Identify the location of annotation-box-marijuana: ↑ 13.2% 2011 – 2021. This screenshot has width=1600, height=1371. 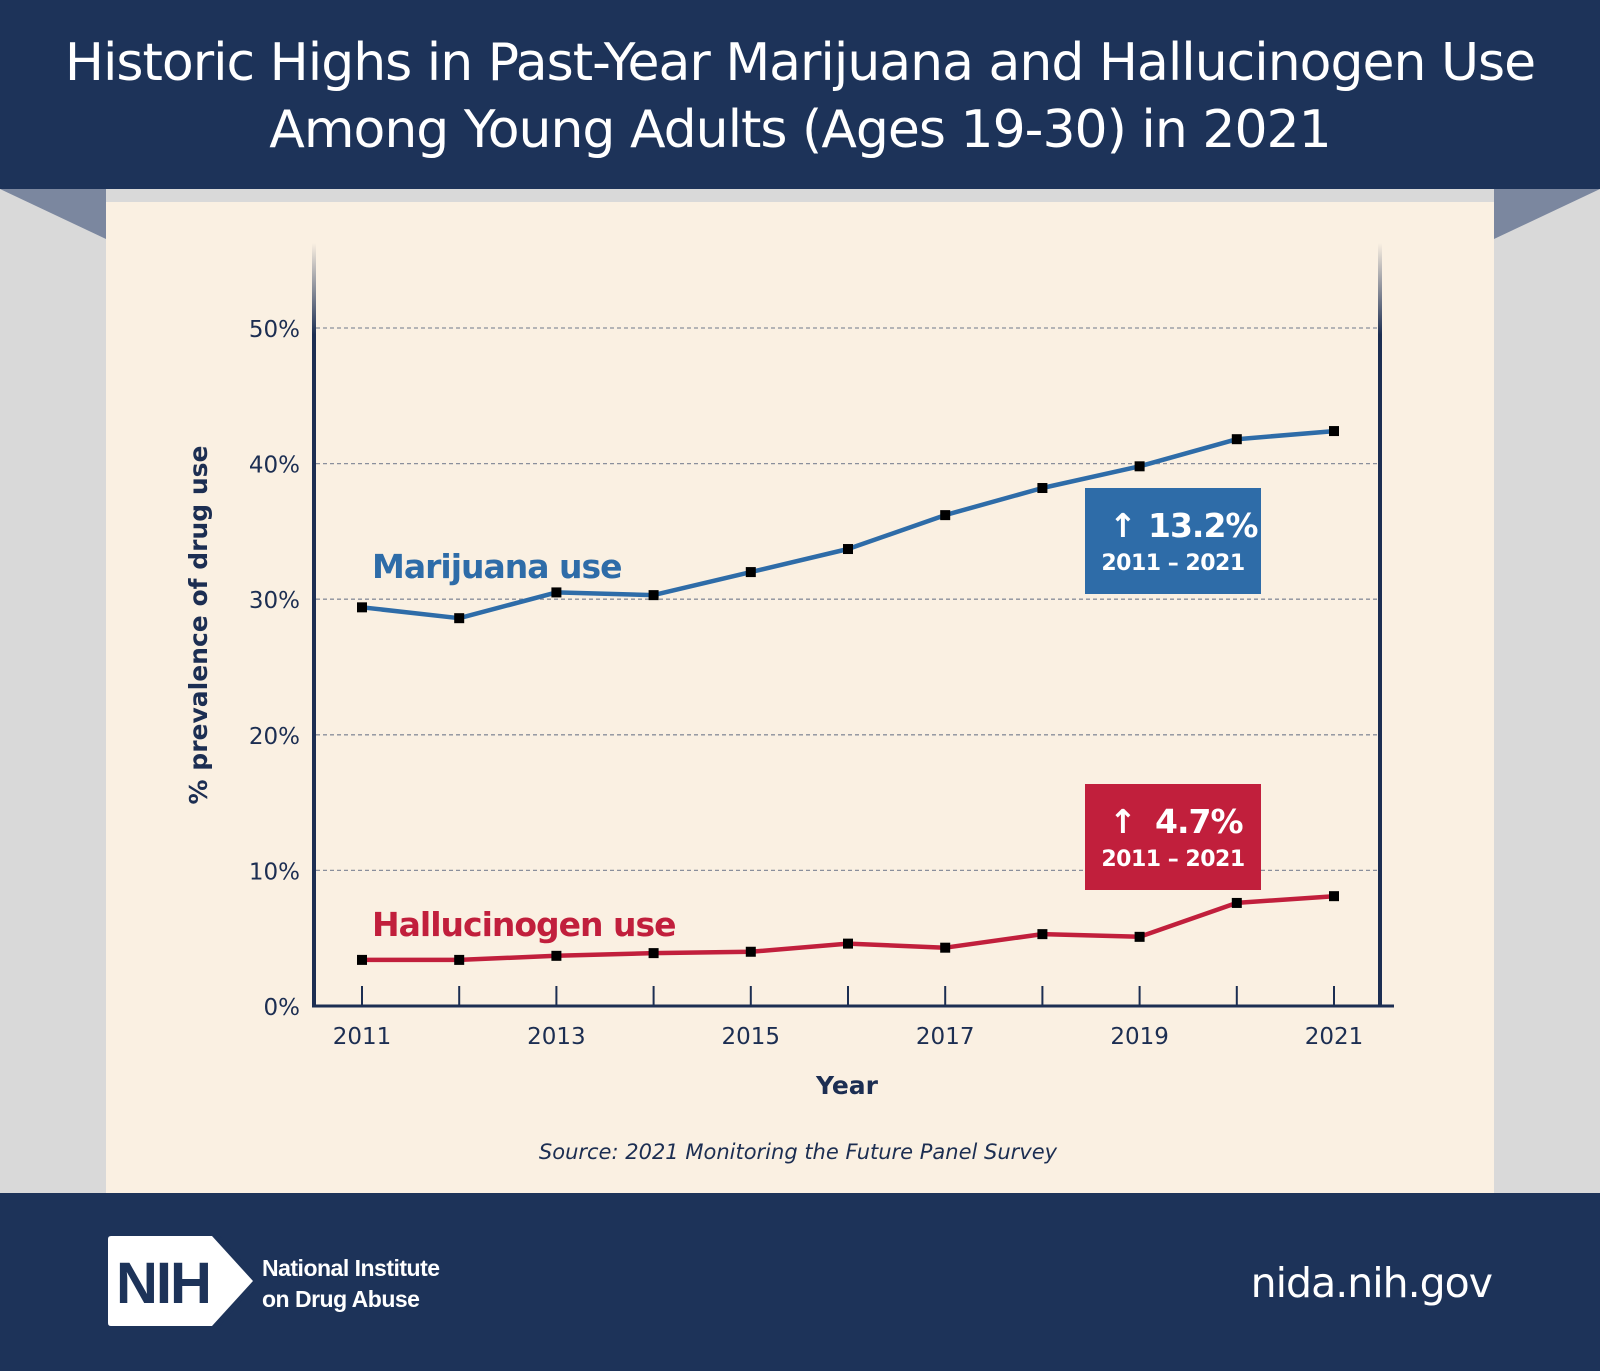
(1173, 541).